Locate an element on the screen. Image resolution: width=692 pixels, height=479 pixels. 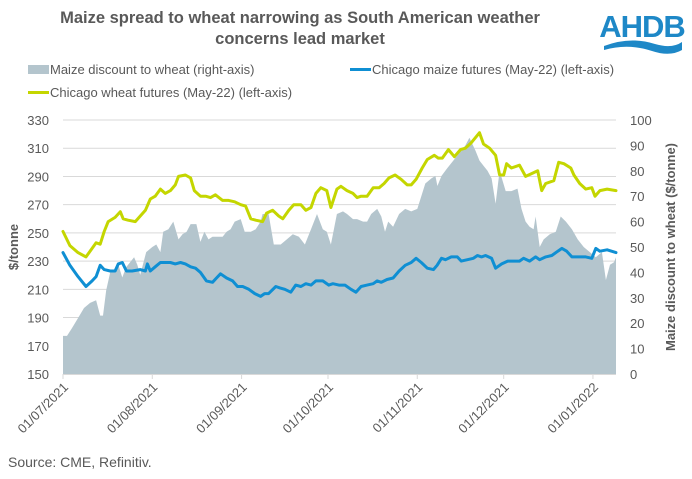
y-right-tick-label: 70 is located at coordinates (637, 196).